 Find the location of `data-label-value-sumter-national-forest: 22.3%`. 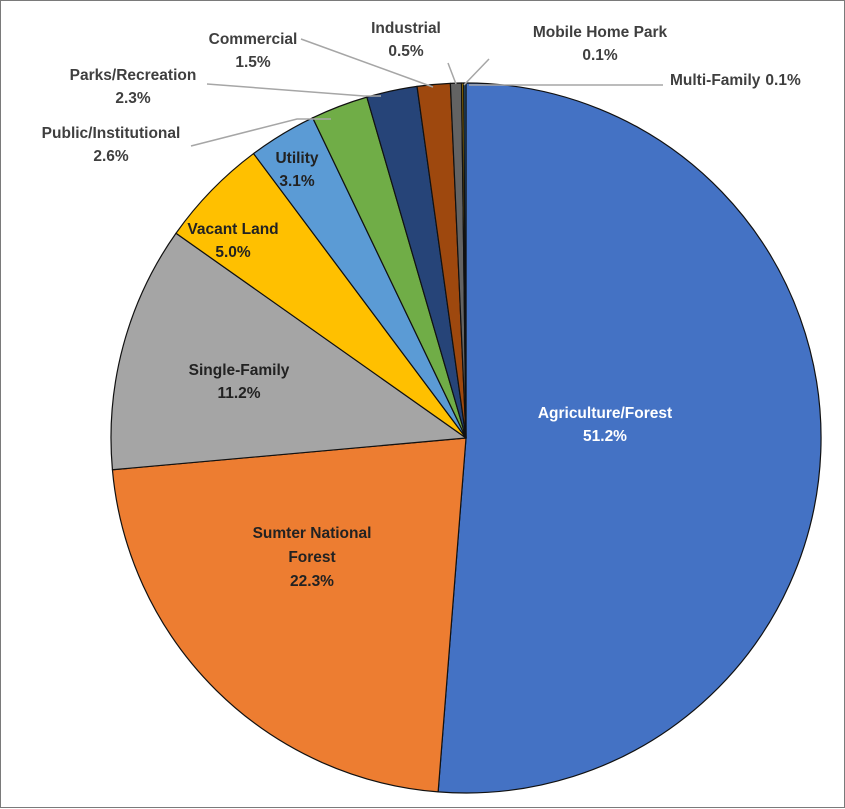

data-label-value-sumter-national-forest: 22.3% is located at coordinates (312, 581).